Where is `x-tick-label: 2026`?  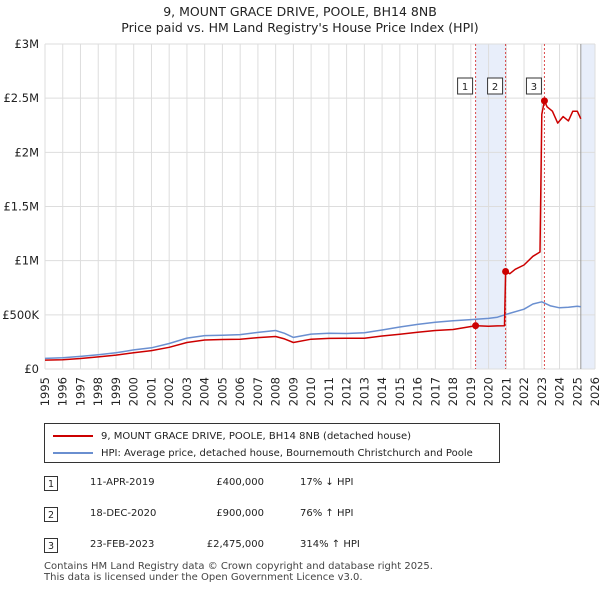 x-tick-label: 2026 is located at coordinates (594, 391).